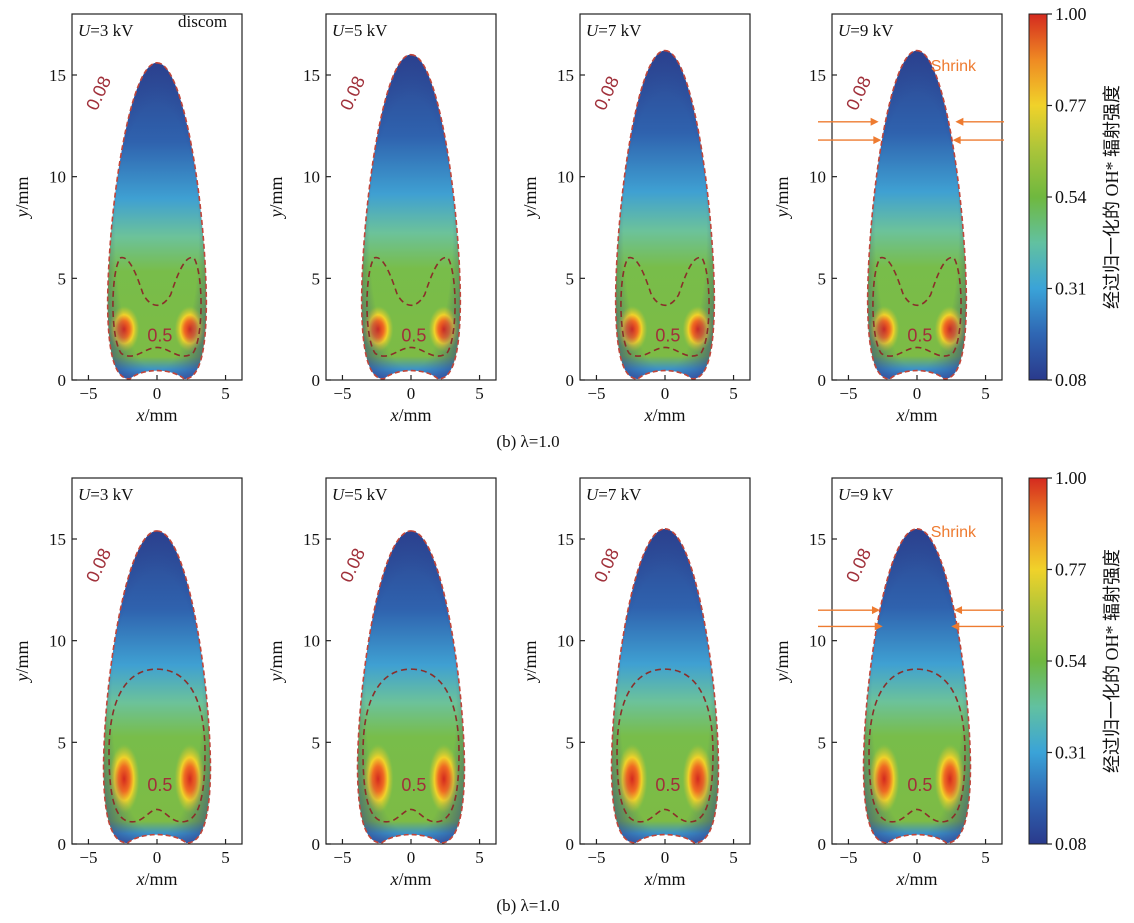 This screenshot has width=1134, height=923. I want to click on voltage-label: U=9 kV, so click(866, 494).